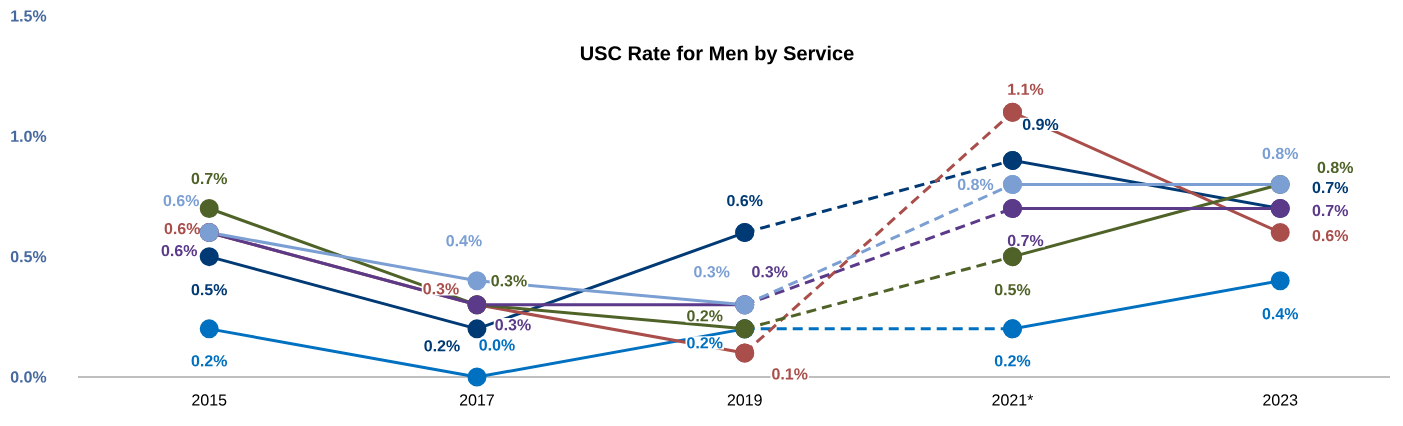  I want to click on data-label: 0.9%, so click(1040, 124).